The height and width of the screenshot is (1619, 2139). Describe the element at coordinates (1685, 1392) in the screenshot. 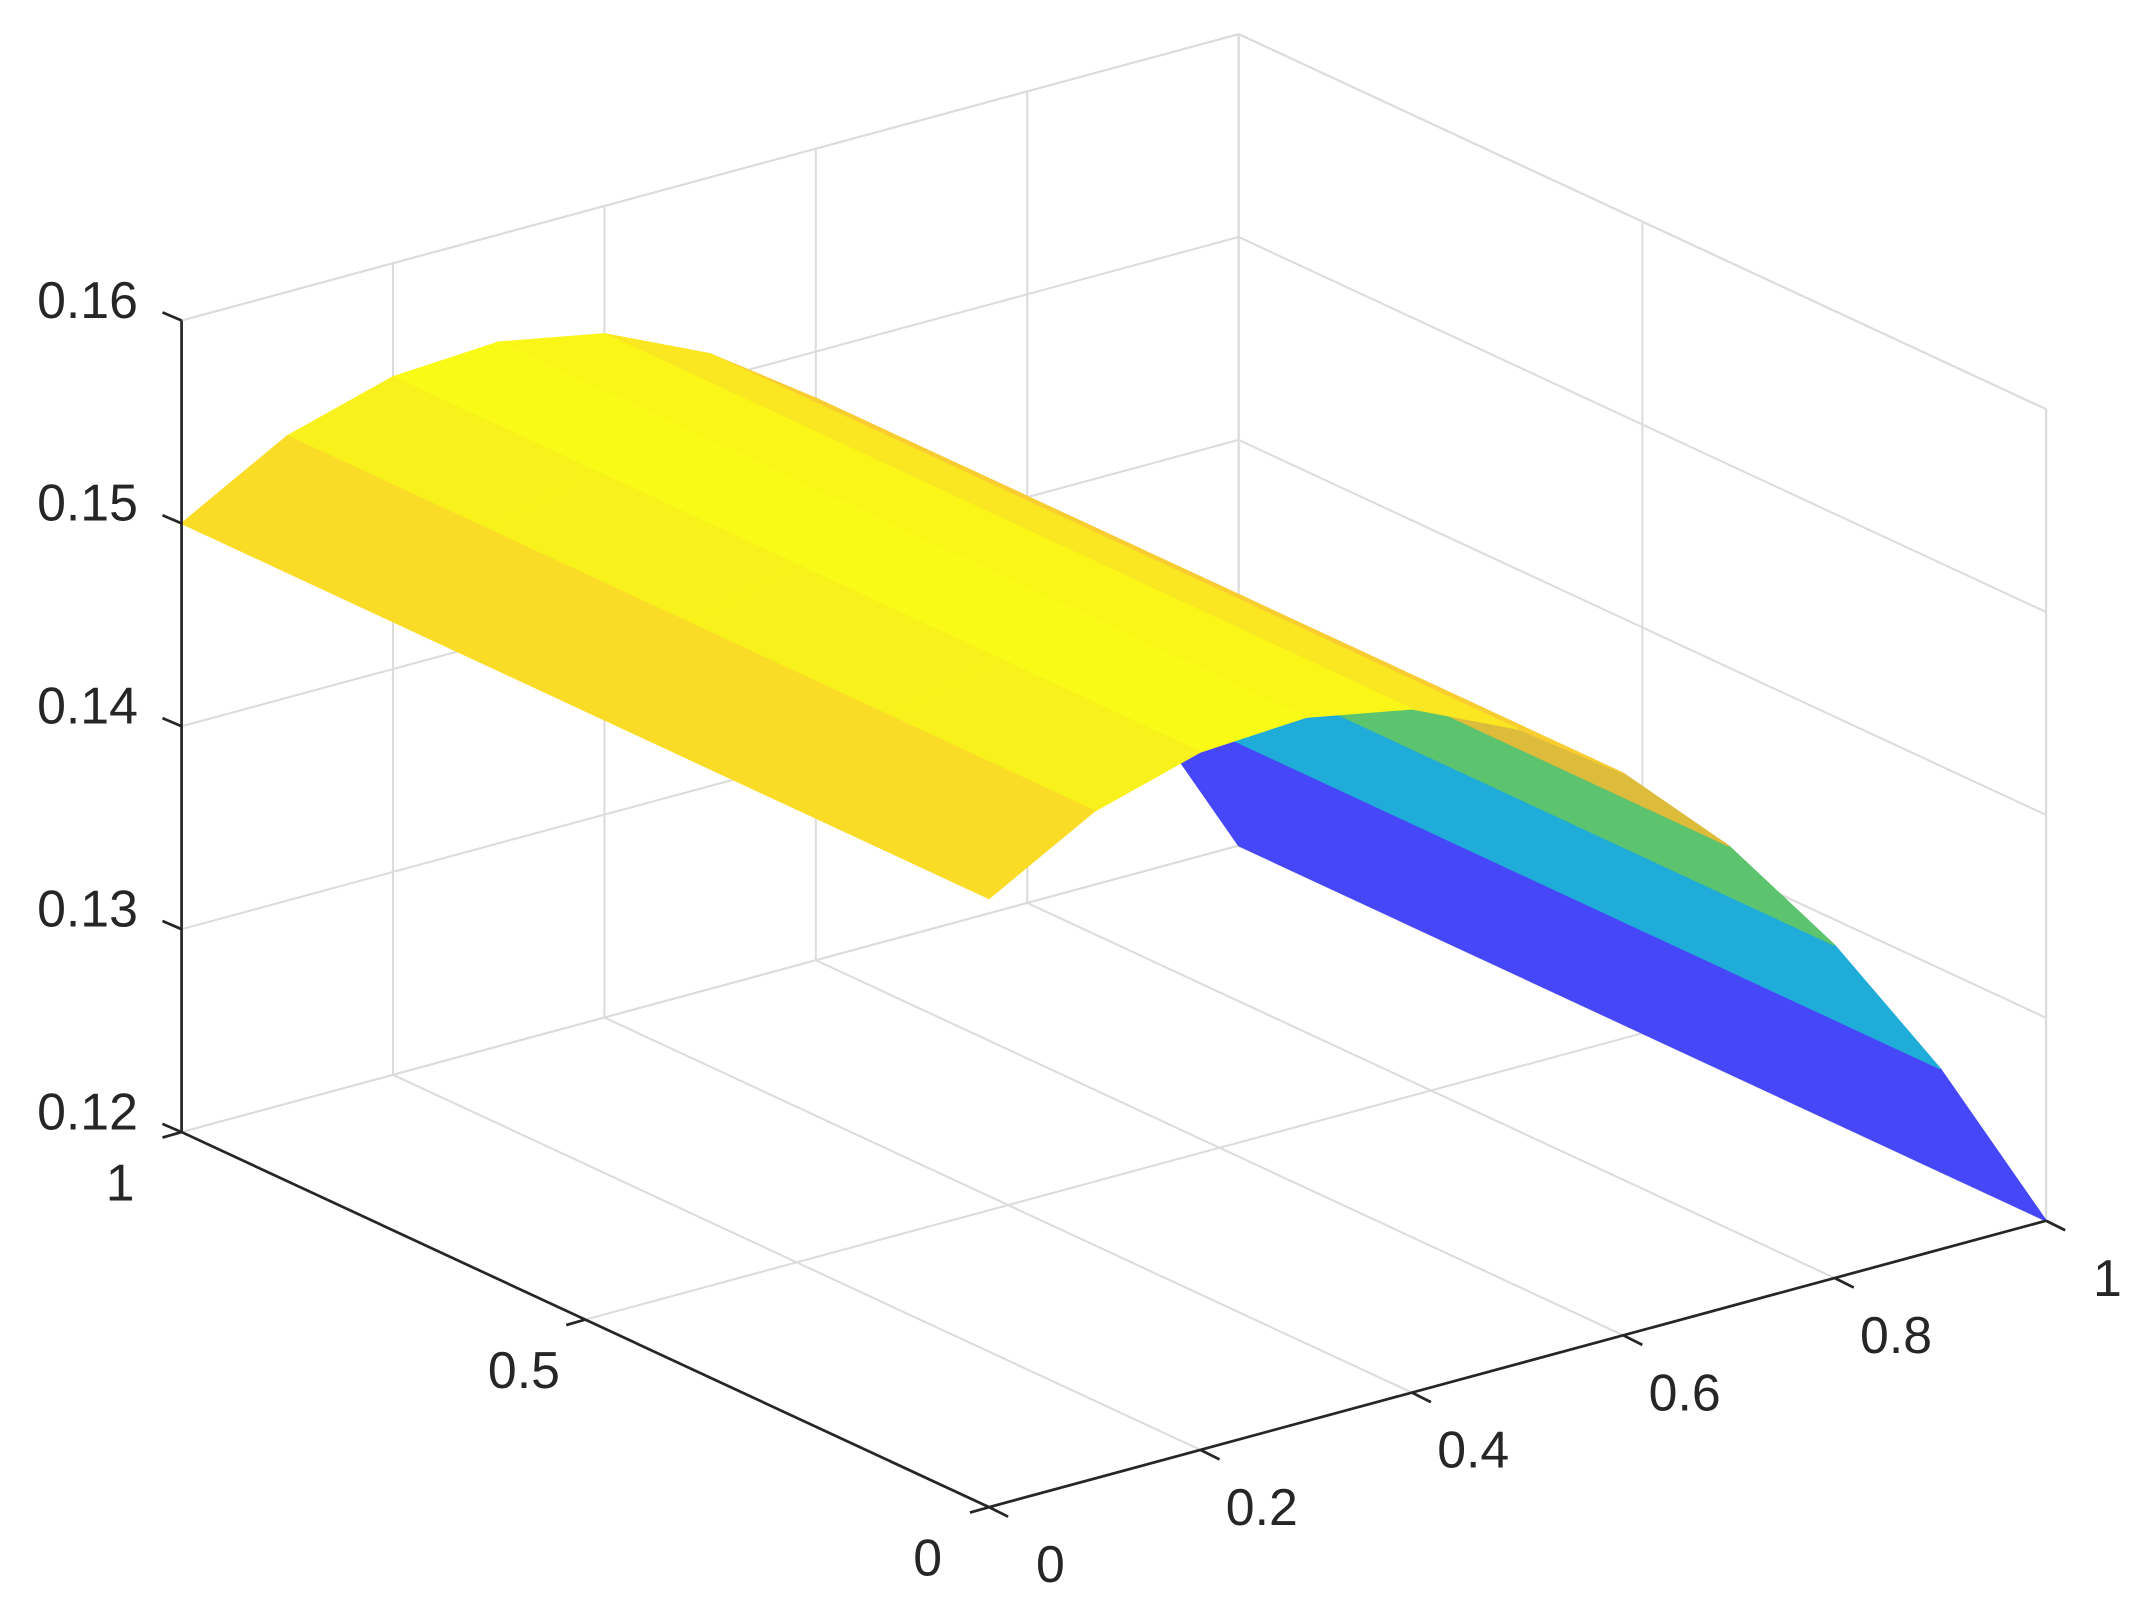

I see `x-tick-label: 0.6` at that location.